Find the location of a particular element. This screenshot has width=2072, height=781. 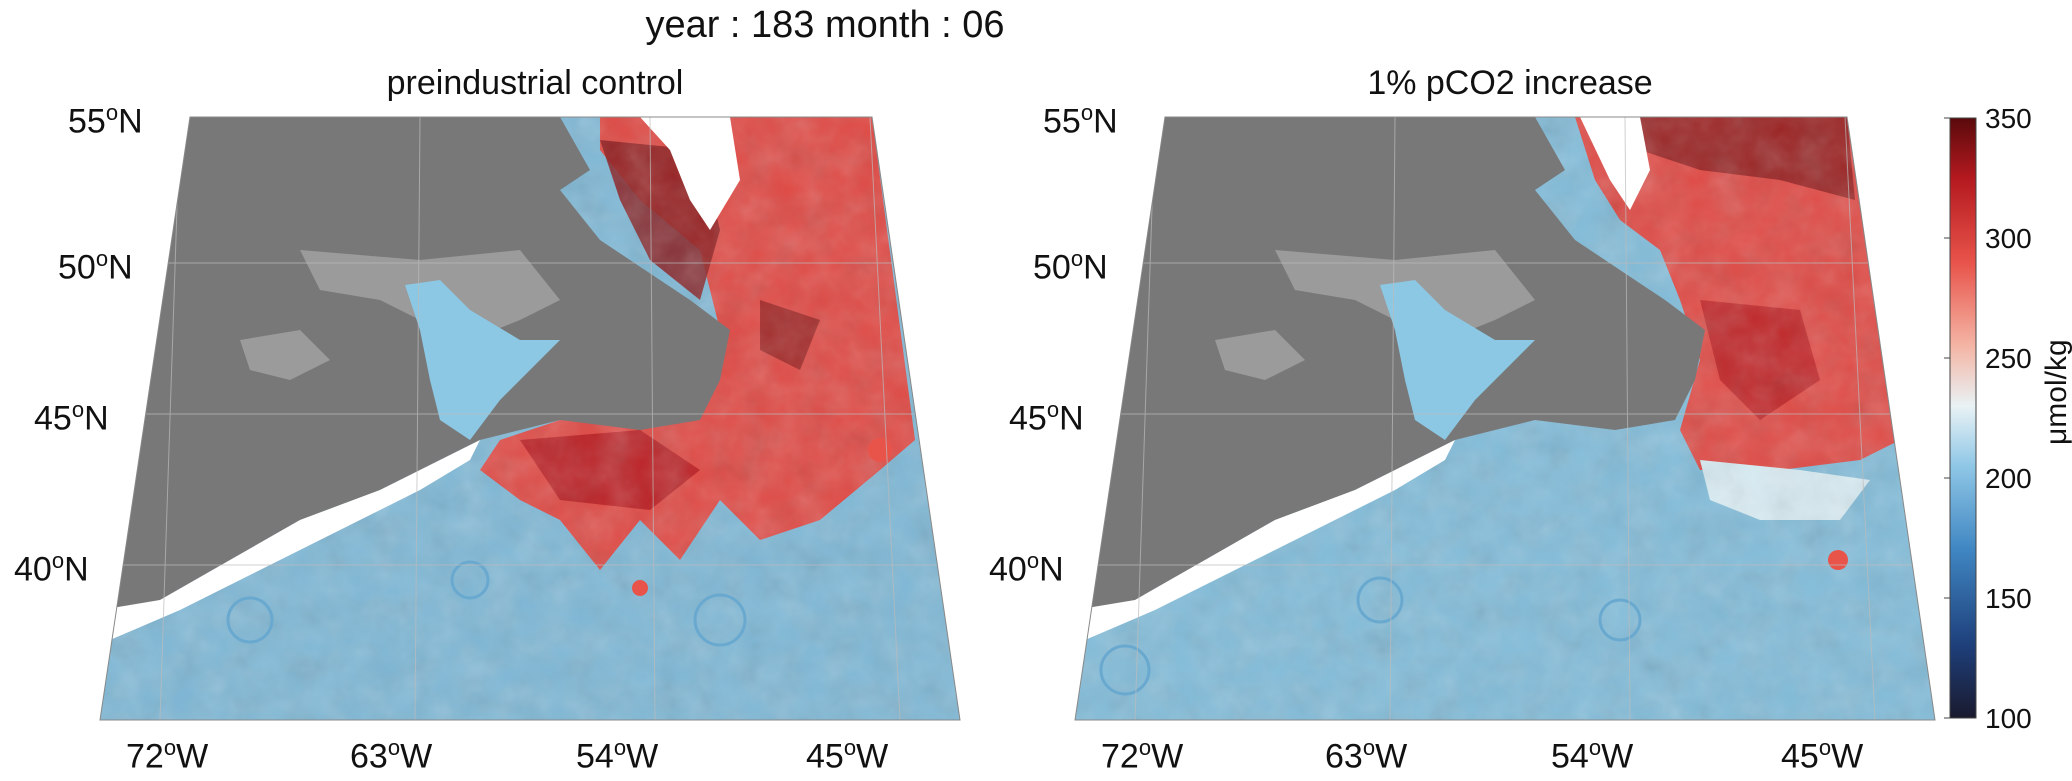

lon-label-72W-right: 72oW is located at coordinates (1142, 755).